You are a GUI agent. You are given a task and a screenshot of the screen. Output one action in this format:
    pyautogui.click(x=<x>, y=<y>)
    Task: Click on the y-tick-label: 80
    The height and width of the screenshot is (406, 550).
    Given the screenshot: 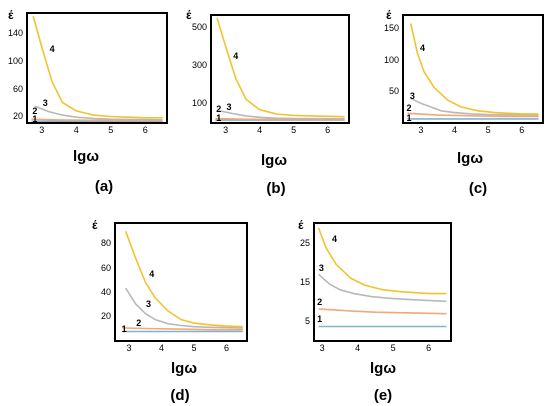 What is the action you would take?
    pyautogui.click(x=105, y=243)
    